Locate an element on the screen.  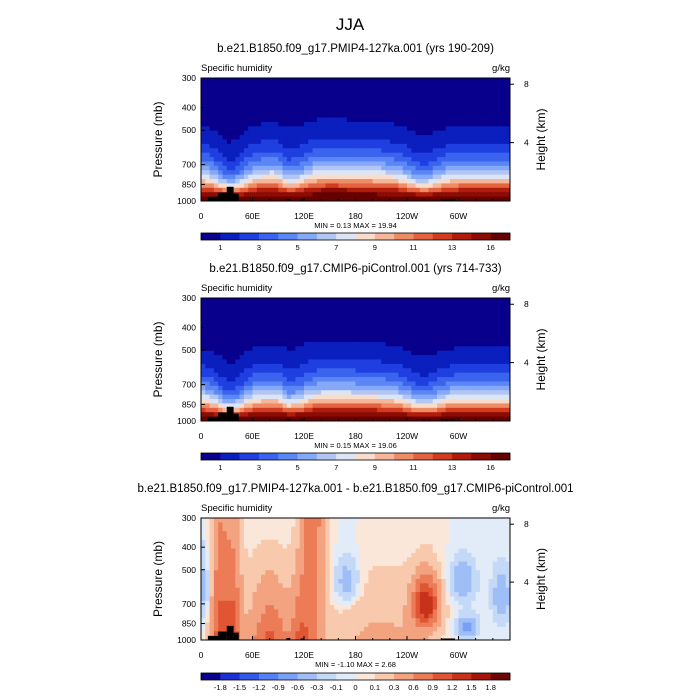
x-tick-label: 120E is located at coordinates (304, 216).